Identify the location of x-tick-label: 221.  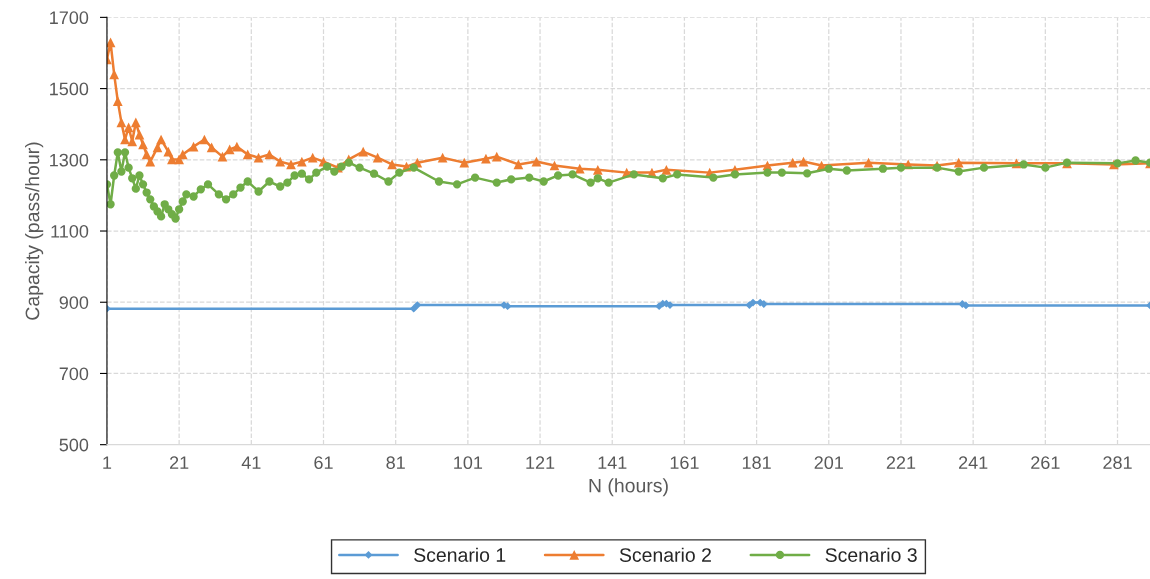
(901, 462).